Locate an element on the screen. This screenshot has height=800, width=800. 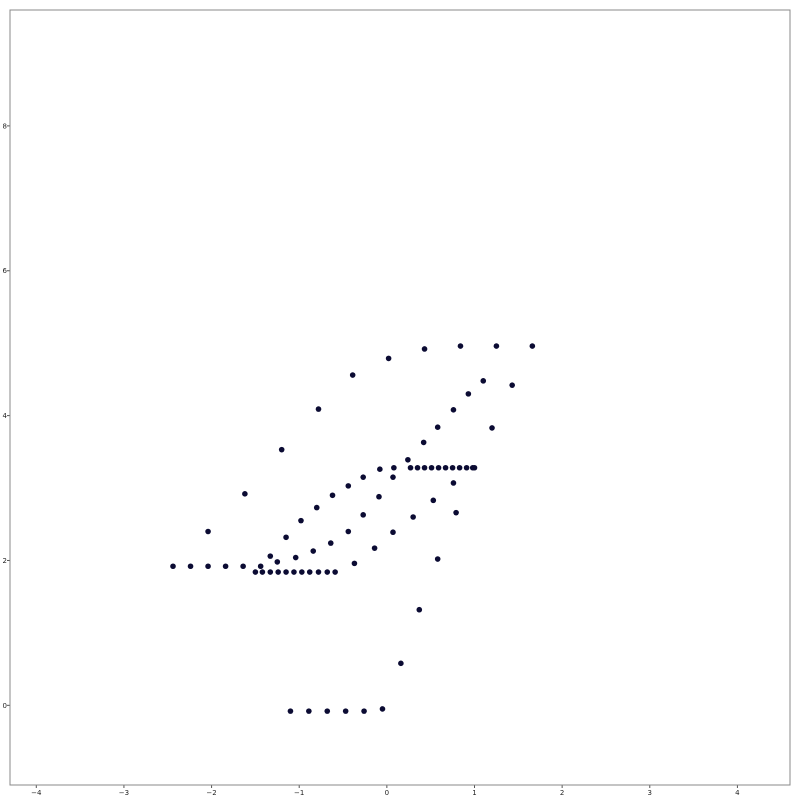
y-tick-label: 6 is located at coordinates (5, 271).